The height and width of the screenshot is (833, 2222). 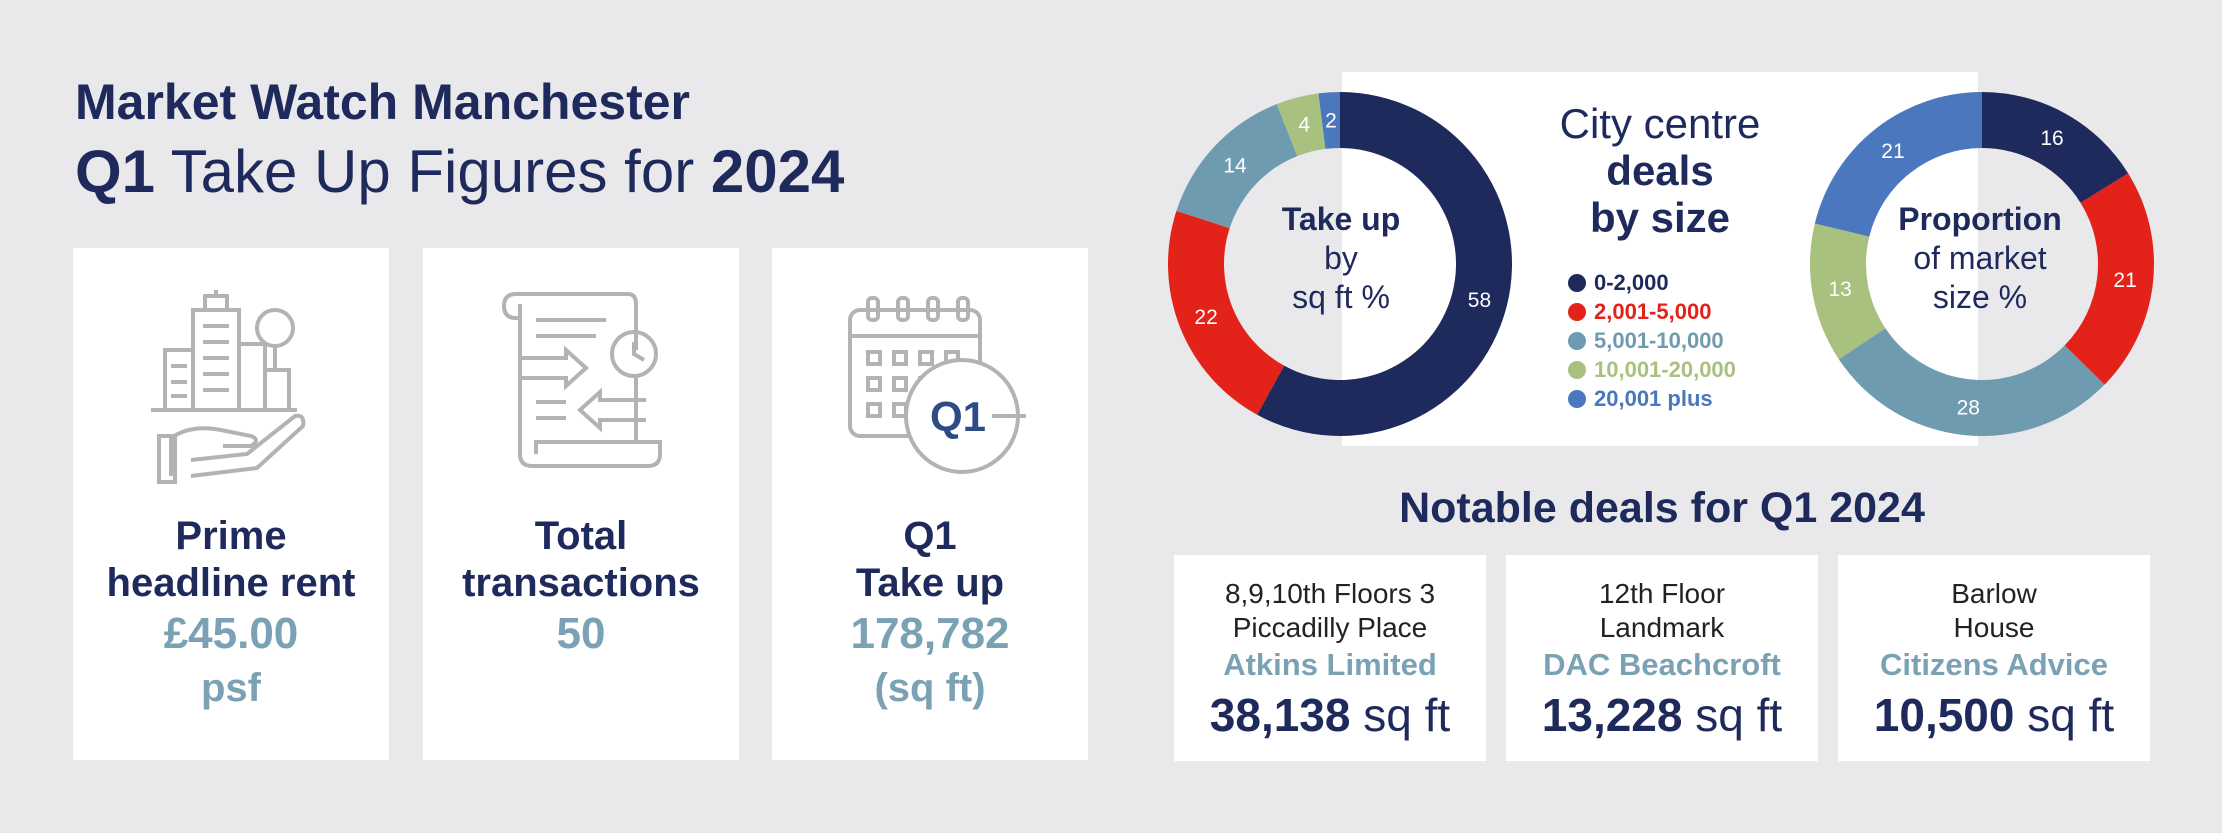 What do you see at coordinates (581, 536) in the screenshot?
I see `transactions-label-1: Total` at bounding box center [581, 536].